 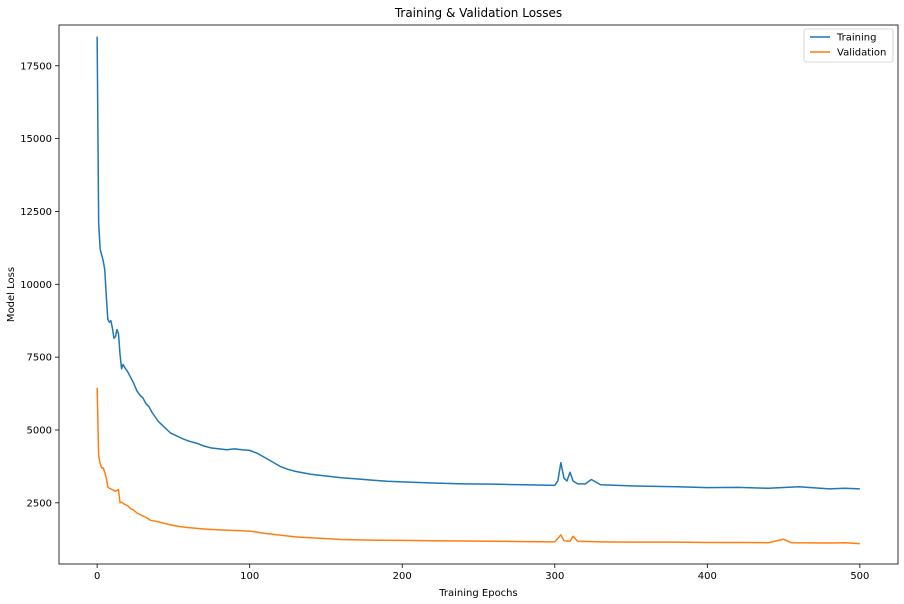 What do you see at coordinates (249, 576) in the screenshot?
I see `x-tick-label: 100` at bounding box center [249, 576].